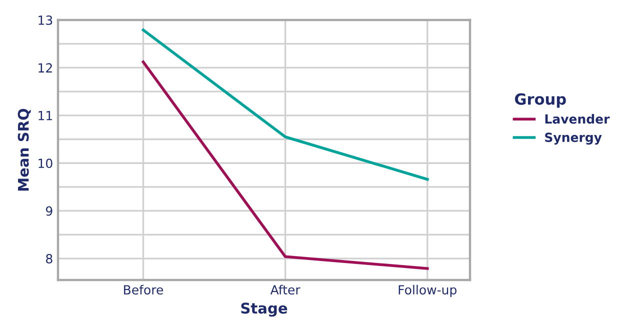  I want to click on y-tick-label: 8, so click(49, 259).